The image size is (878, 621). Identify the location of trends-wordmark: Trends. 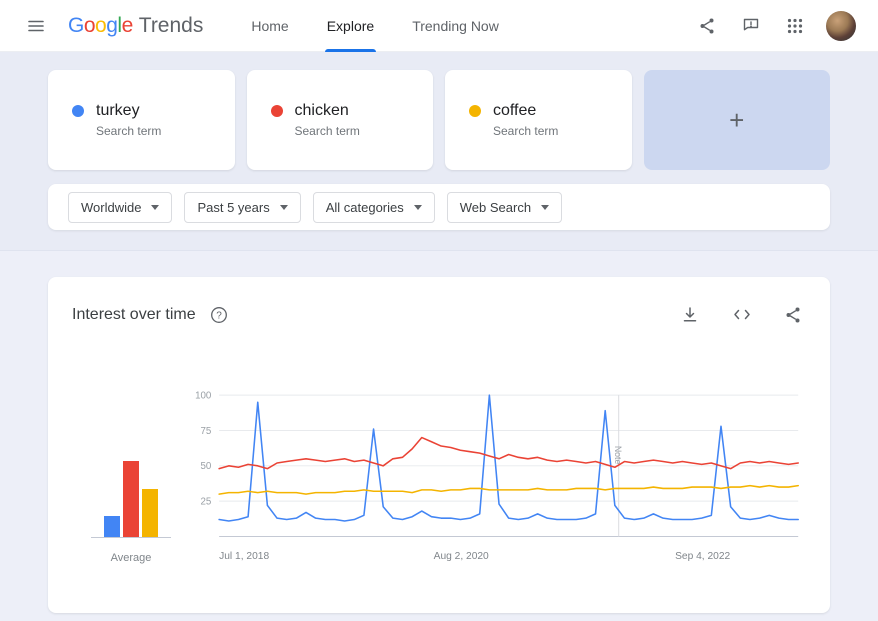
(171, 25).